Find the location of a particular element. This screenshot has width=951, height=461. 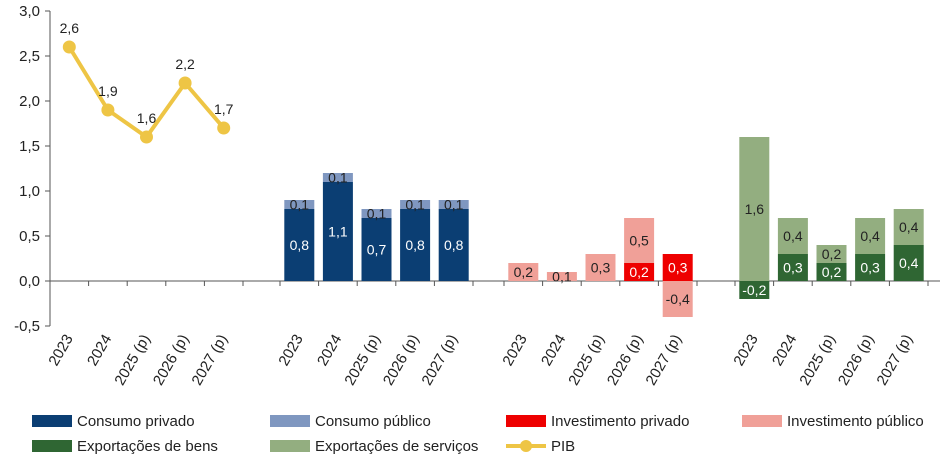

y-tick-label: 2,5 is located at coordinates (29, 56).